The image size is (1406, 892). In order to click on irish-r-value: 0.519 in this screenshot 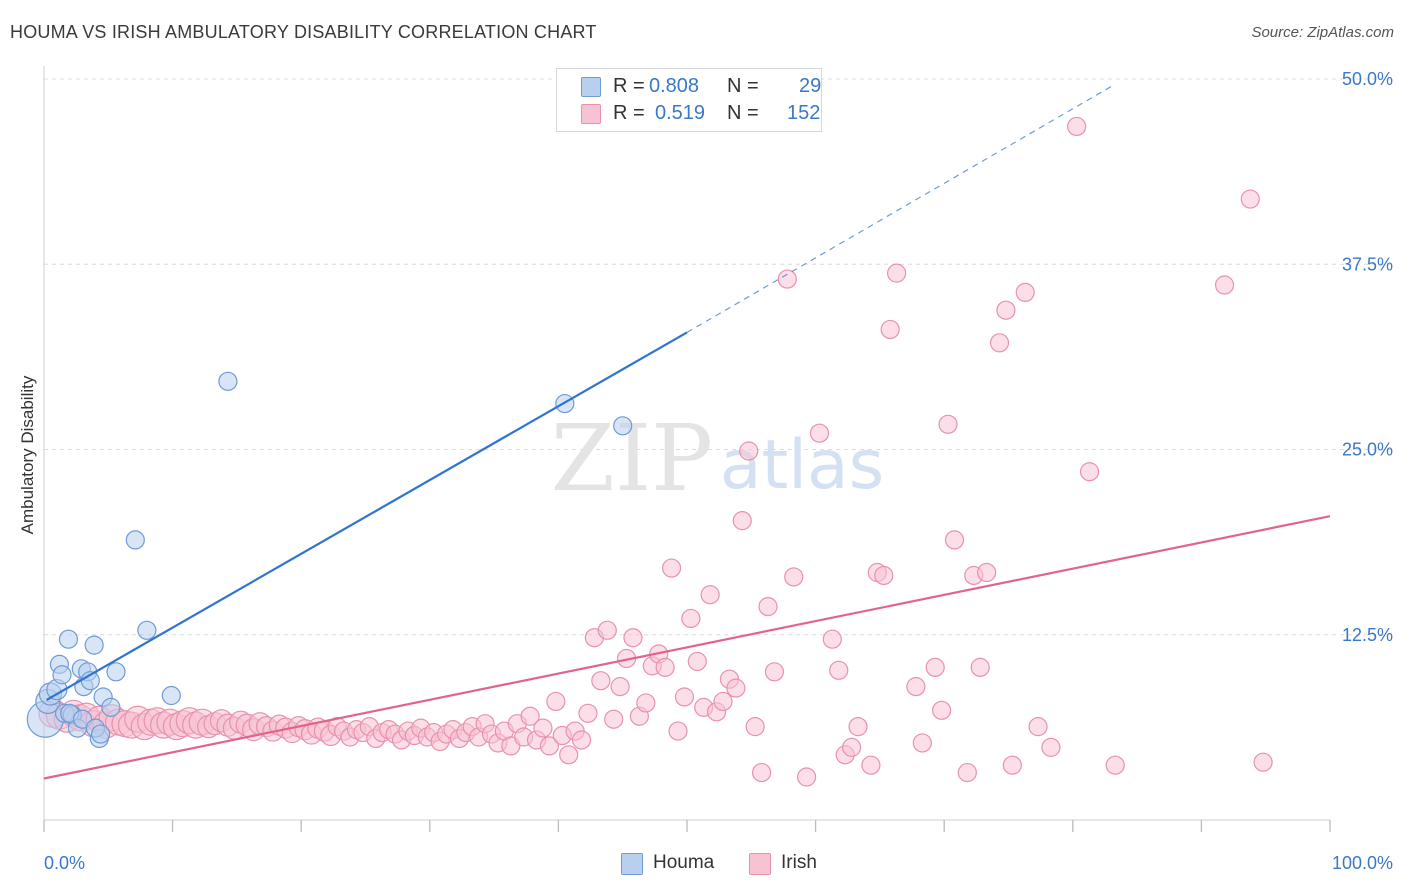, I will do `click(680, 113)`.